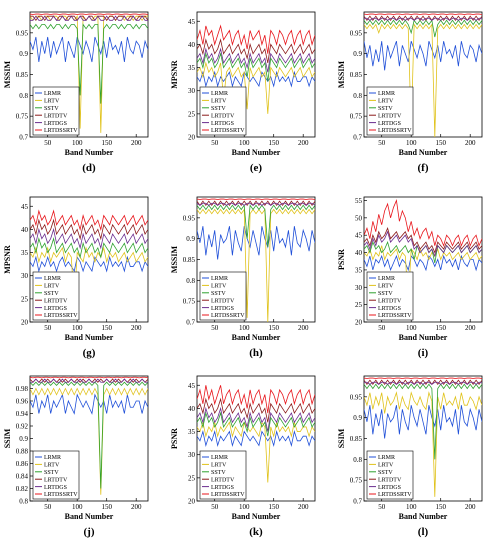 Image resolution: width=494 pixels, height=555 pixels. Describe the element at coordinates (89, 168) in the screenshot. I see `panel-label: (d)` at that location.